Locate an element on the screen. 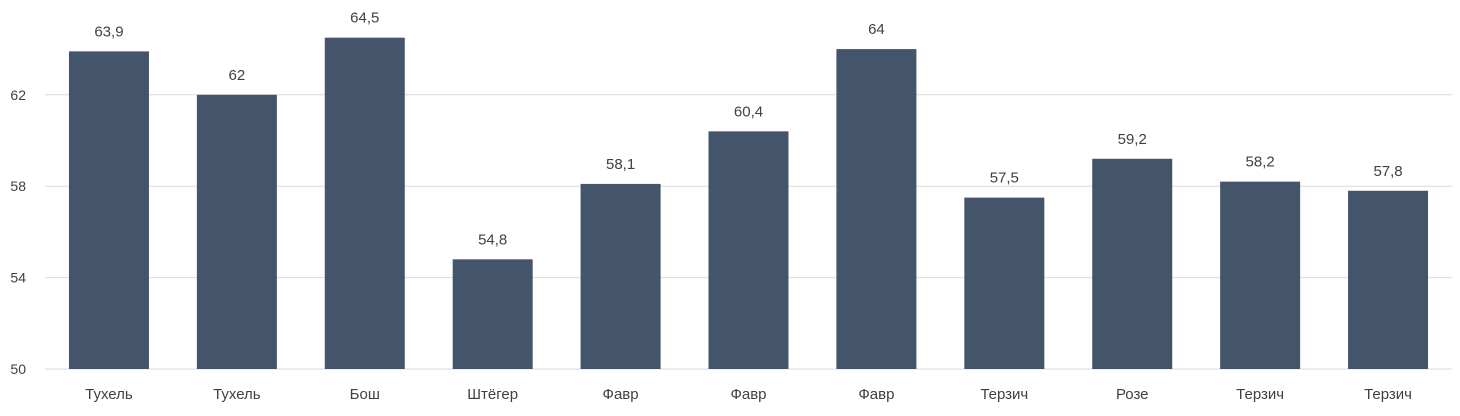 Image resolution: width=1460 pixels, height=416 pixels. data-label: 63,9 is located at coordinates (108, 31).